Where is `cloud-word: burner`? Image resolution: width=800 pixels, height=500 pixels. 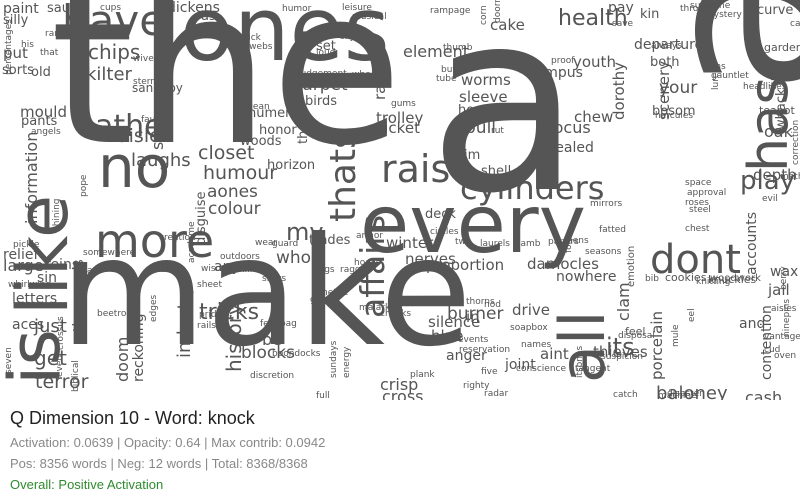
cloud-word: burner is located at coordinates (475, 314).